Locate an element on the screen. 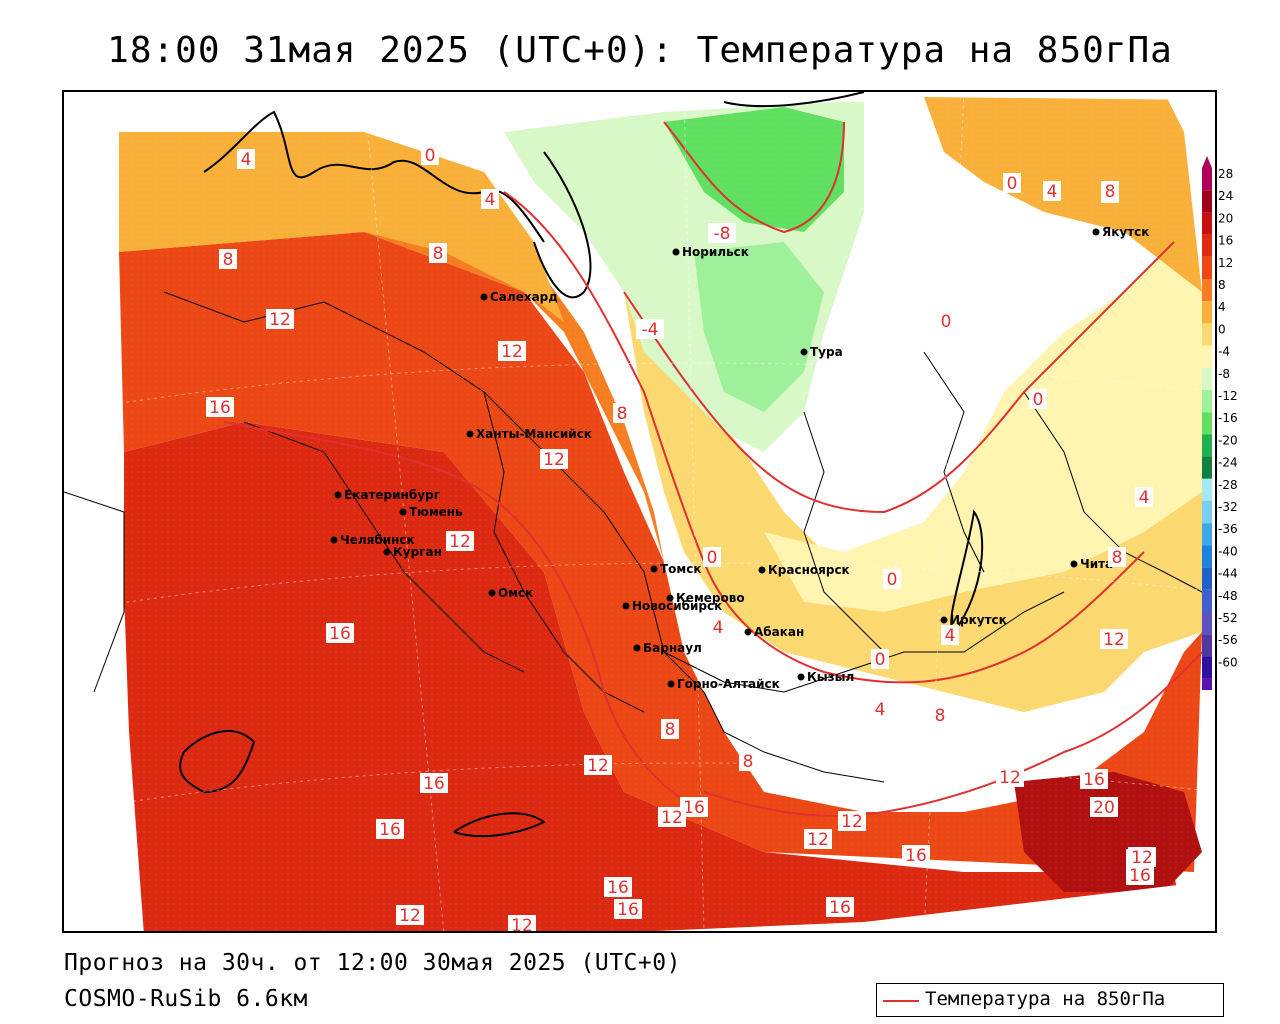  city-marker: Барнаул is located at coordinates (667, 648).